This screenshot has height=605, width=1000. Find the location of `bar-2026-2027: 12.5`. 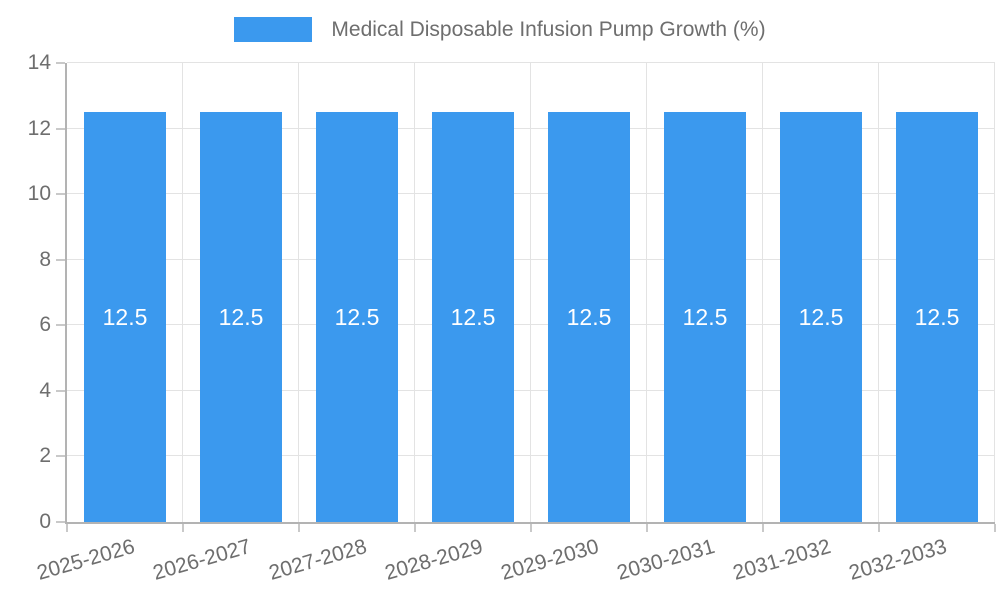

bar-2026-2027: 12.5 is located at coordinates (241, 317).